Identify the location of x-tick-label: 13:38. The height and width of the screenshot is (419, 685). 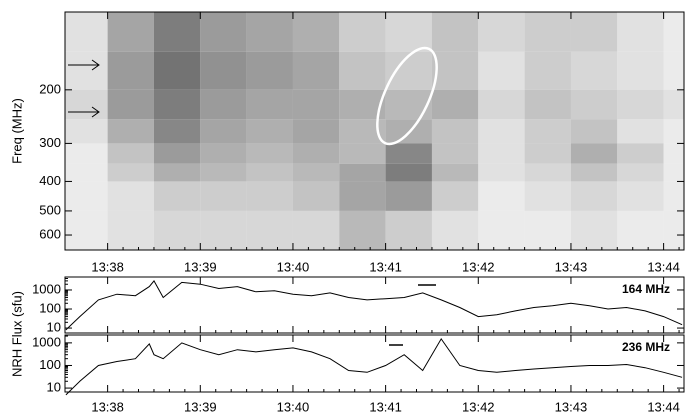
(107, 266).